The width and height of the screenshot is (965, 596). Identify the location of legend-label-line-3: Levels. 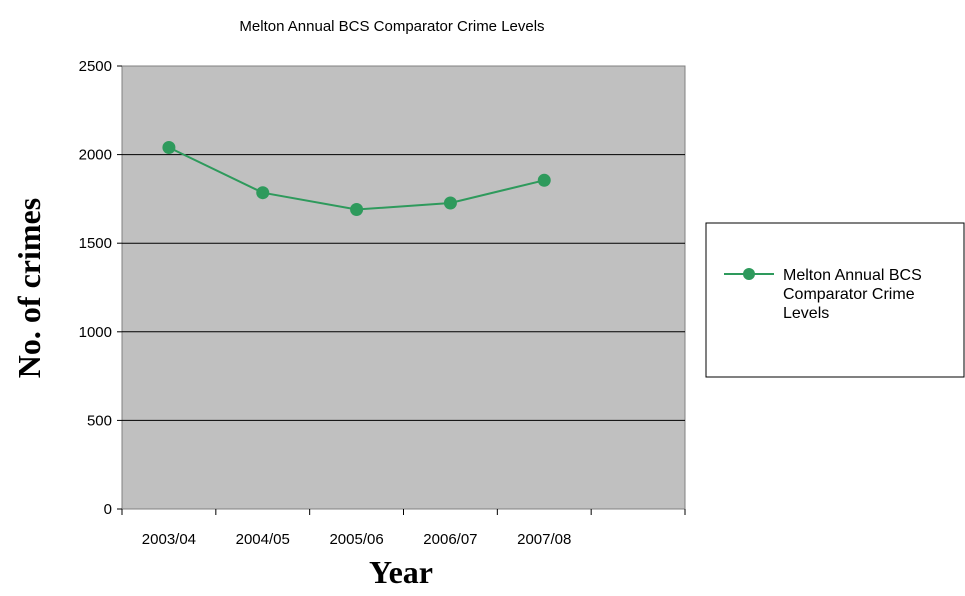
(806, 313).